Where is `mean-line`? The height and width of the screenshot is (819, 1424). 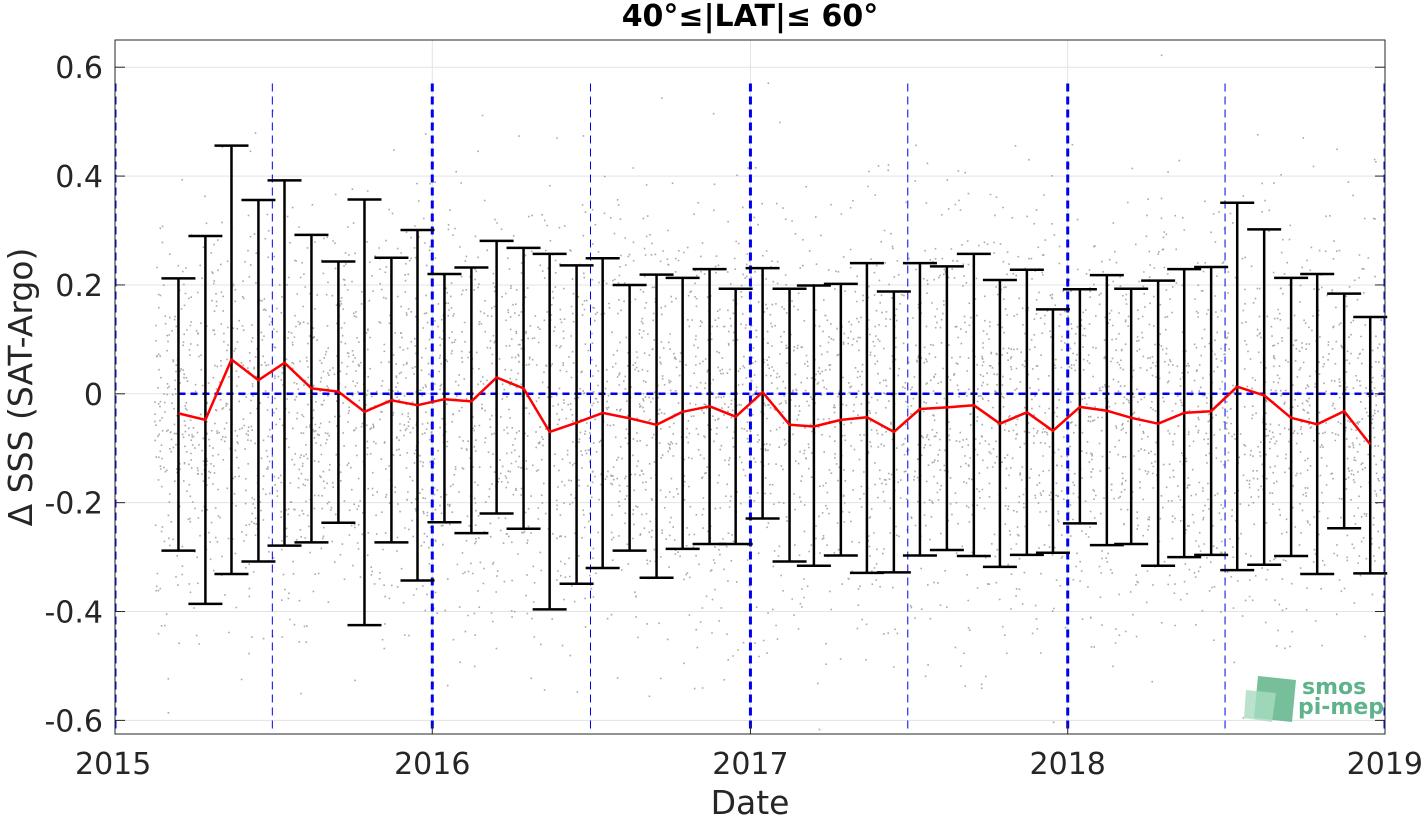 mean-line is located at coordinates (775, 402).